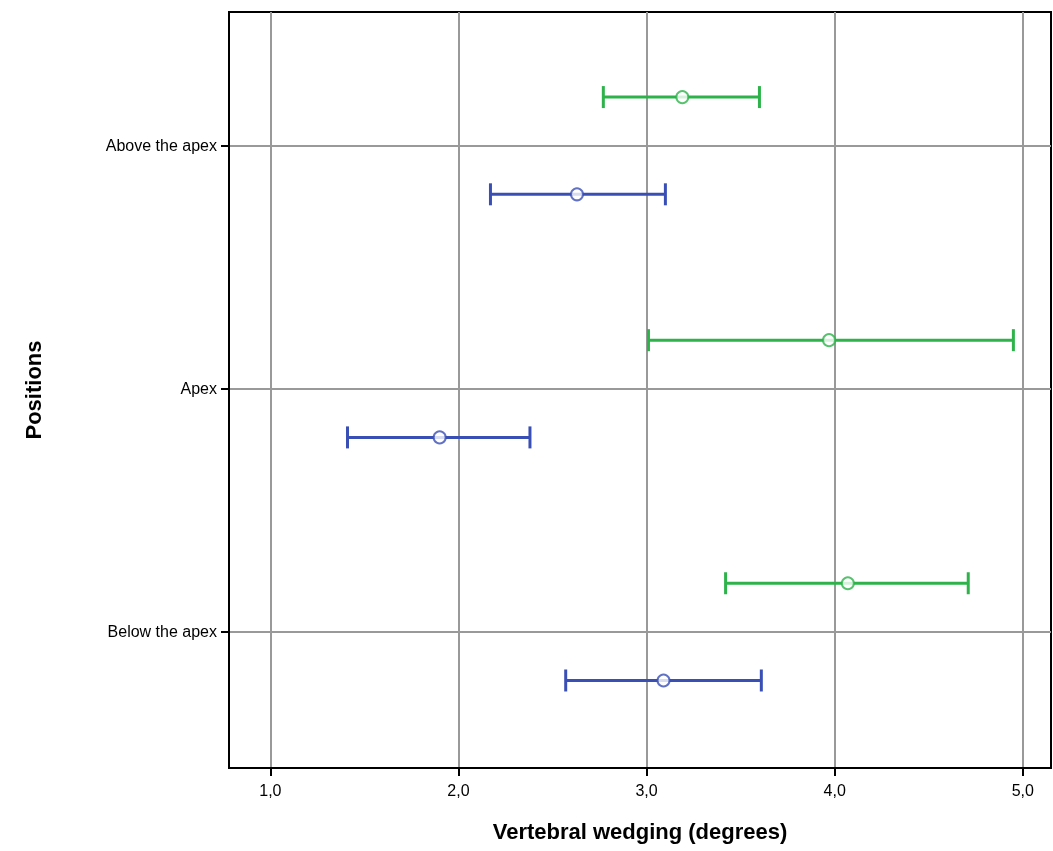  What do you see at coordinates (162, 632) in the screenshot?
I see `y-tick-label: Below the apex` at bounding box center [162, 632].